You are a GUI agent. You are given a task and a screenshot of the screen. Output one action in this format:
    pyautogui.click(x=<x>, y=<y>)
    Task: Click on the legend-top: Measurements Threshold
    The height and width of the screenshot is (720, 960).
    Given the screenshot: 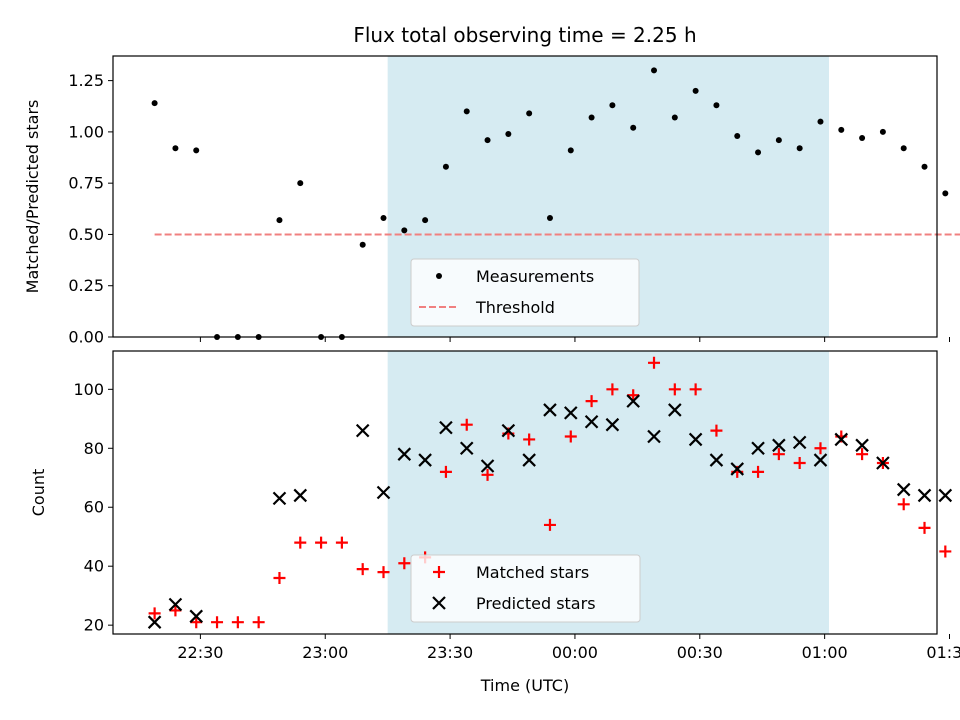 What is the action you would take?
    pyautogui.click(x=525, y=292)
    